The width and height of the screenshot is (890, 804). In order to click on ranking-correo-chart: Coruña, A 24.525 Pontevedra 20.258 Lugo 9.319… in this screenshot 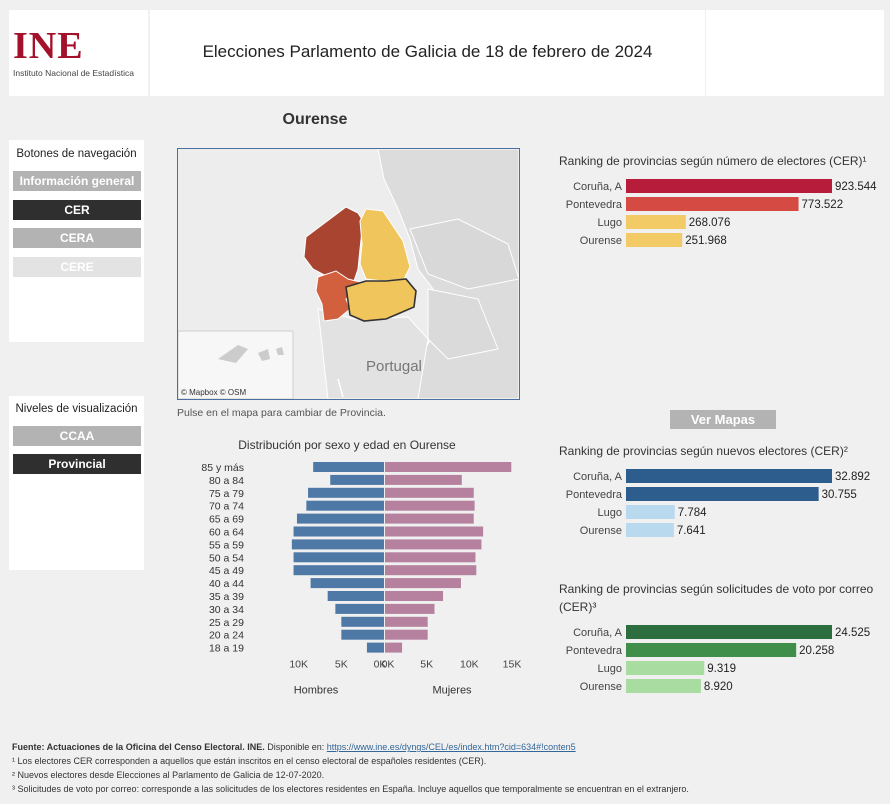, I will do `click(718, 659)`.